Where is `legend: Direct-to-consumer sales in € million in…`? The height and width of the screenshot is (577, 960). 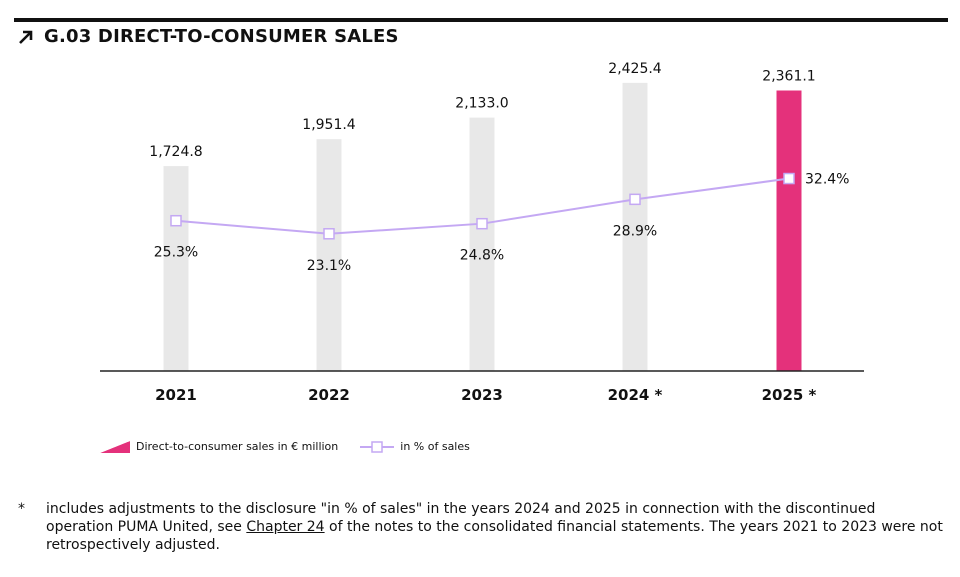 legend: Direct-to-consumer sales in € million in… is located at coordinates (296, 446).